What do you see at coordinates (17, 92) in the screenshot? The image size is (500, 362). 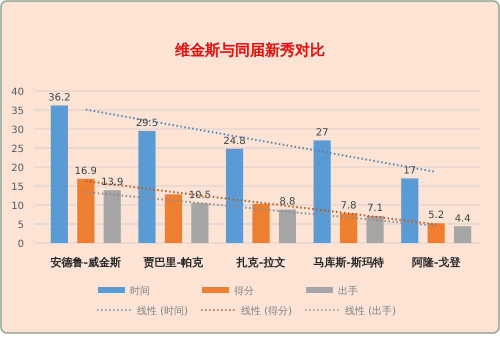 I see `y-tick-label: 40` at bounding box center [17, 92].